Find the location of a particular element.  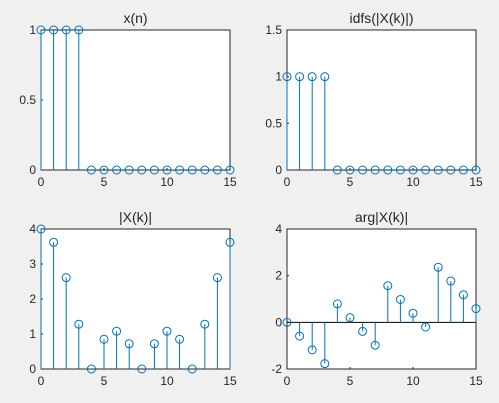

subplot-3-axes is located at coordinates (135, 299).